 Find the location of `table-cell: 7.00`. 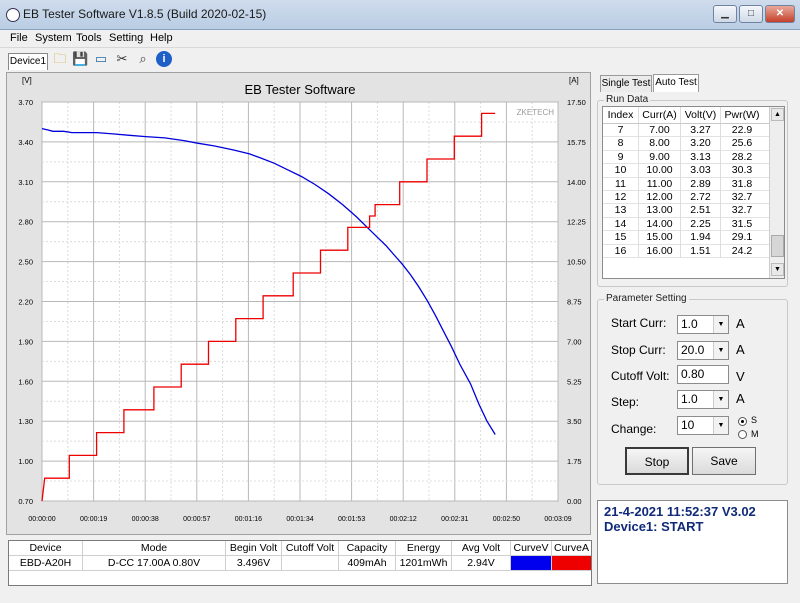

table-cell: 7.00 is located at coordinates (660, 131).